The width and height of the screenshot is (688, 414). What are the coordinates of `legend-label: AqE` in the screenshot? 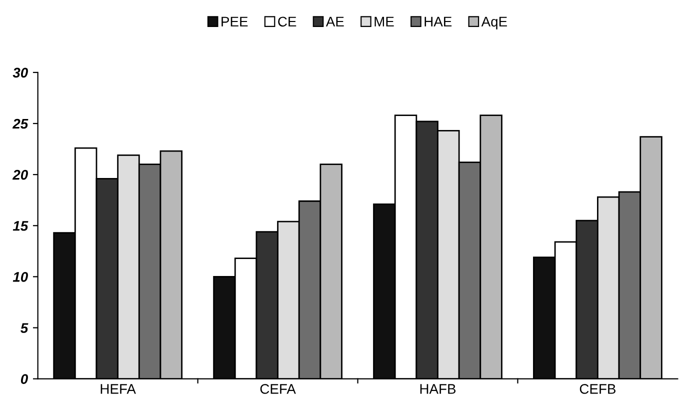 It's located at (494, 23).